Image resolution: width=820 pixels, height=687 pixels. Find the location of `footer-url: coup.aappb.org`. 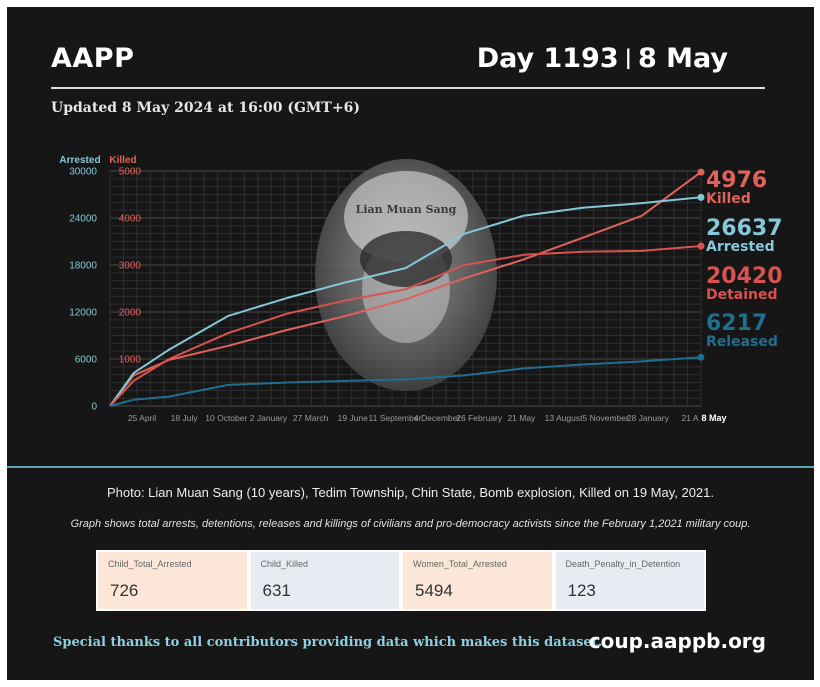

footer-url: coup.aappb.org is located at coordinates (677, 641).